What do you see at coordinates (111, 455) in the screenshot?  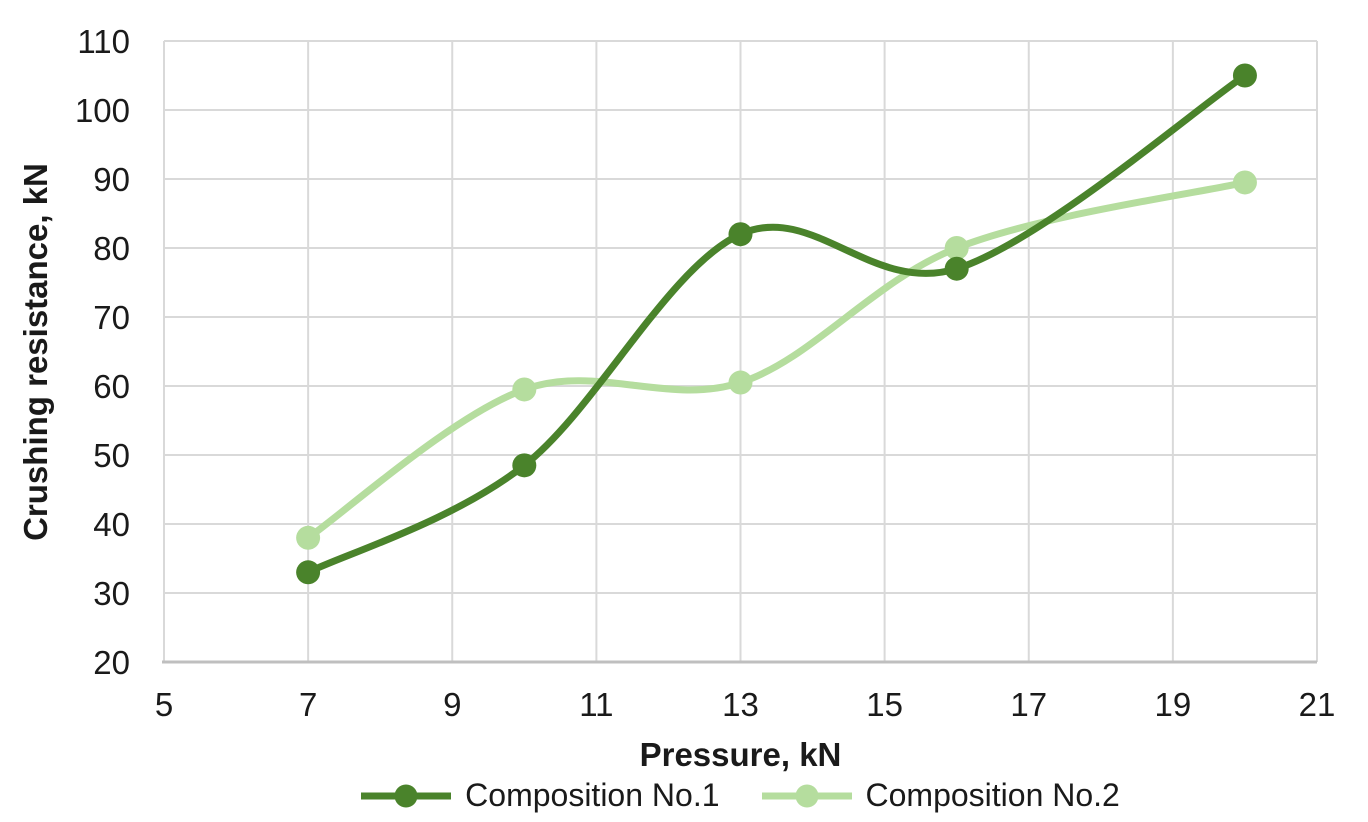 I see `y-tick-label: 50` at bounding box center [111, 455].